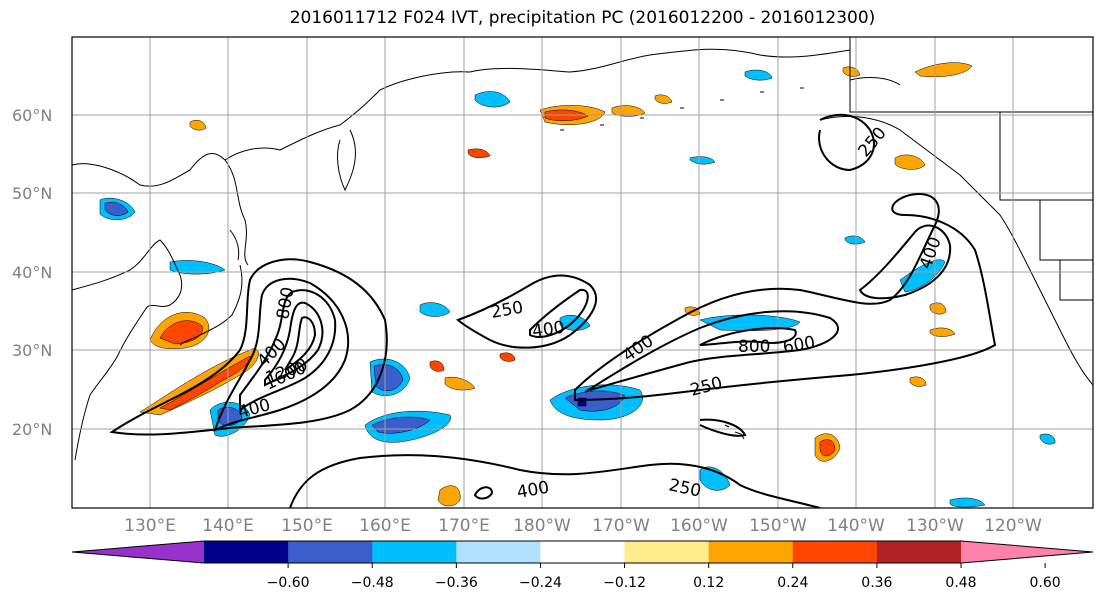 Image resolution: width=1105 pixels, height=601 pixels. I want to click on colorbar-tick-label: −0.60, so click(288, 583).